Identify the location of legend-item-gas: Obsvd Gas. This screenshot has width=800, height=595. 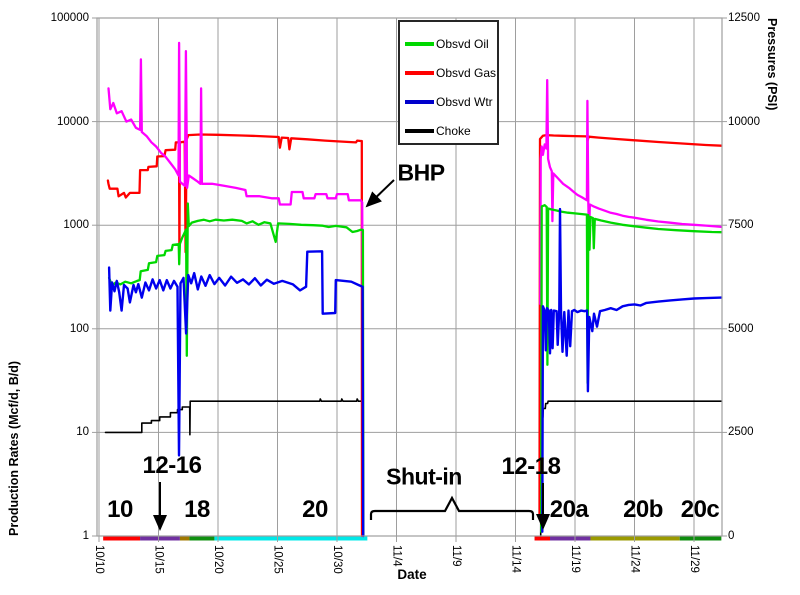
(448, 72).